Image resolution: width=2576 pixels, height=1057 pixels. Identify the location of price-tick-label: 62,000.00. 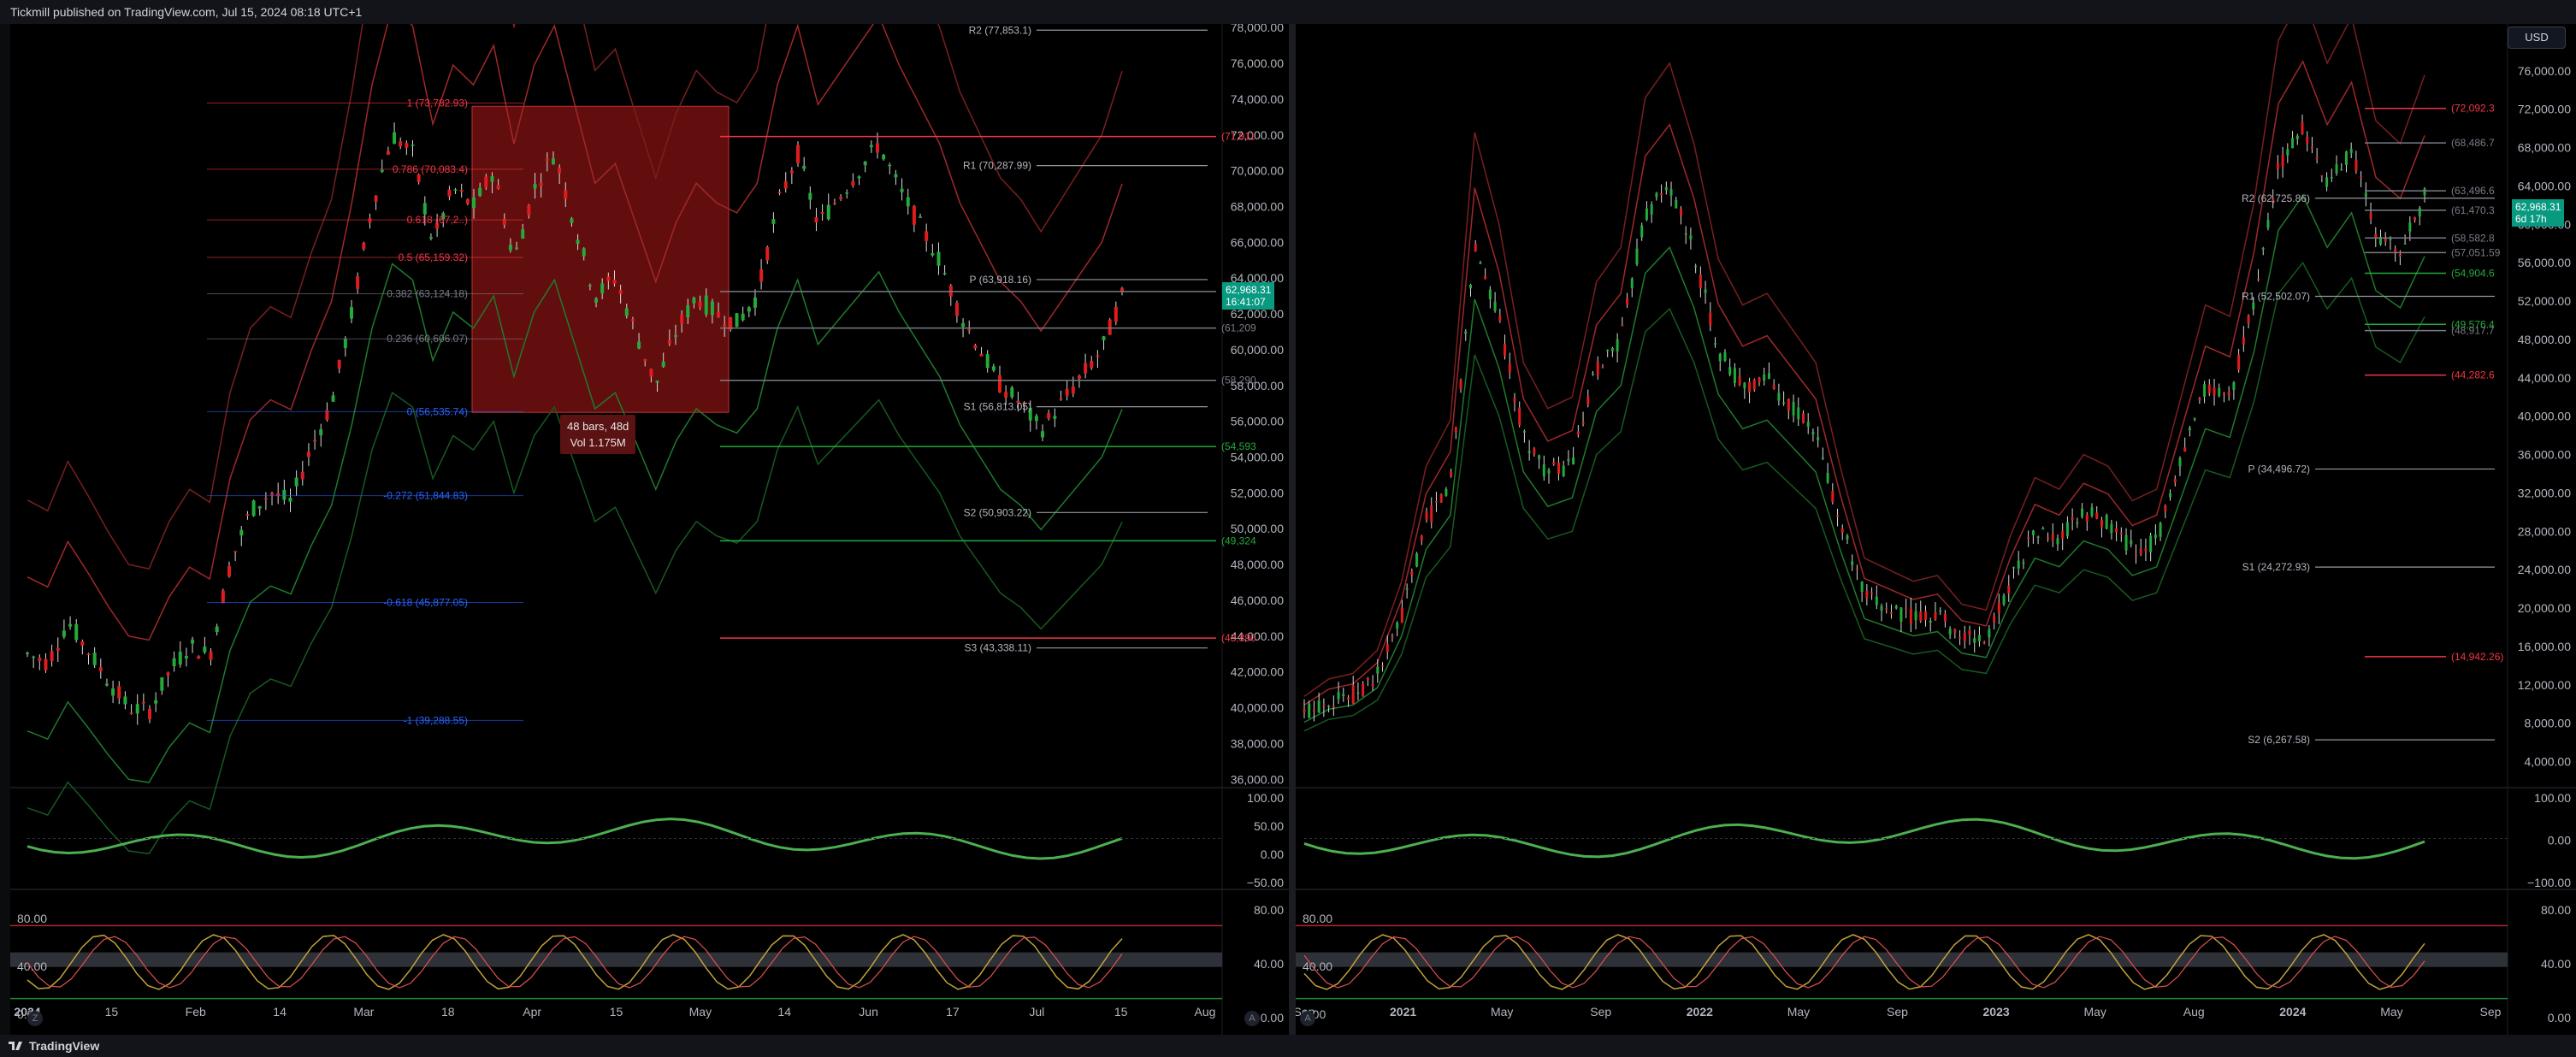
(1257, 314).